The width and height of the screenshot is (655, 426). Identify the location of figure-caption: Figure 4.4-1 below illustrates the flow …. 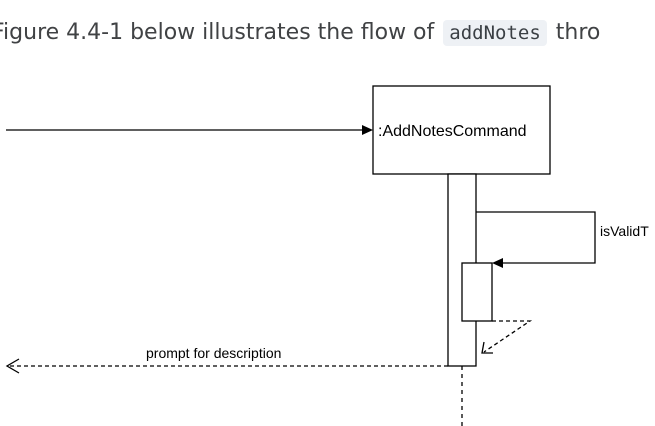
(300, 33).